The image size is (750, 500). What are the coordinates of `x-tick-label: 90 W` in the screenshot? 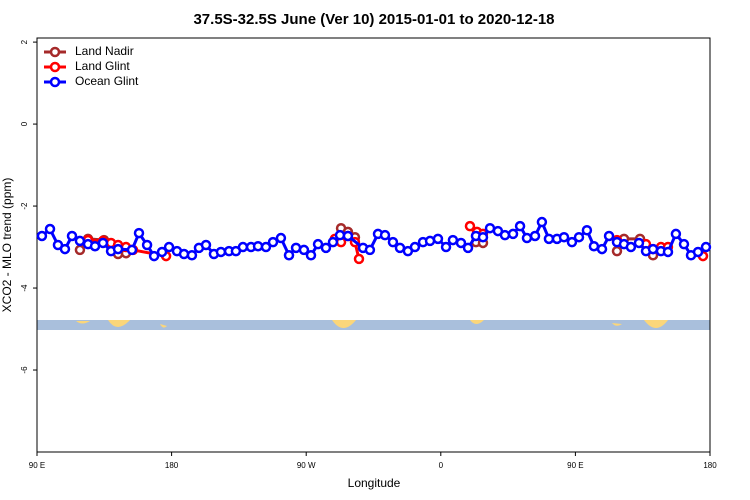 It's located at (306, 465).